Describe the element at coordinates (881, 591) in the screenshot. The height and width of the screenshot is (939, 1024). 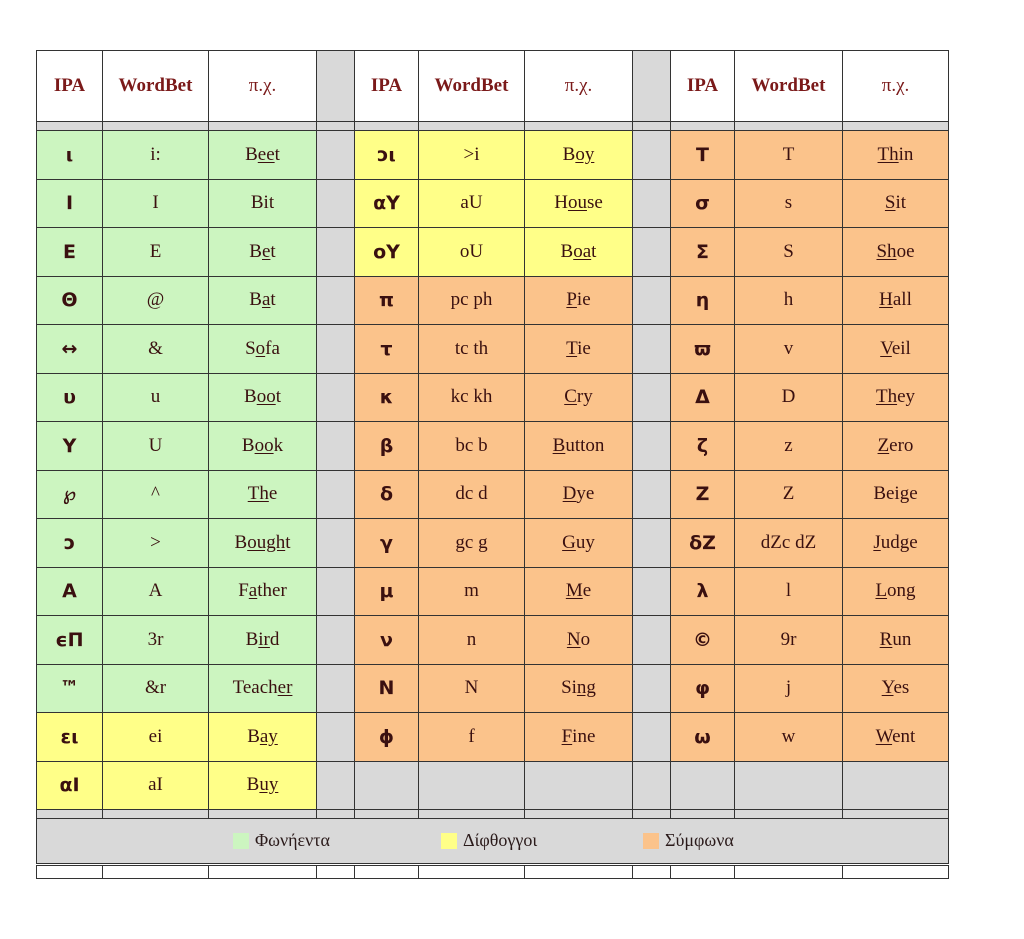
I see `example-highlight: L` at that location.